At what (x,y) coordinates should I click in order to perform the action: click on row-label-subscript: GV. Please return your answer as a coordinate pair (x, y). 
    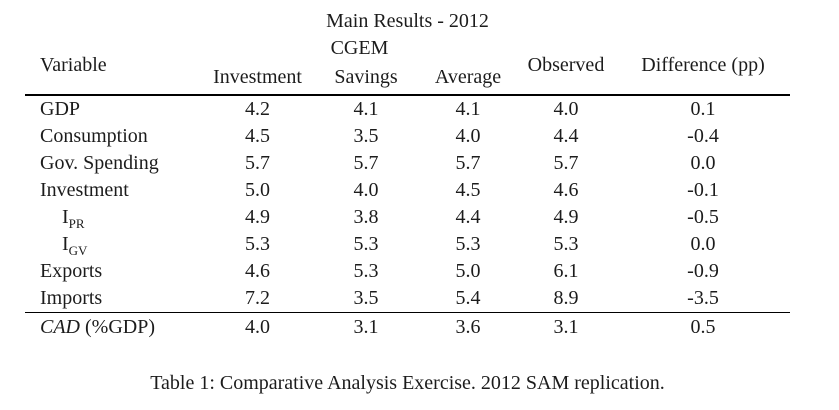
    Looking at the image, I should click on (78, 250).